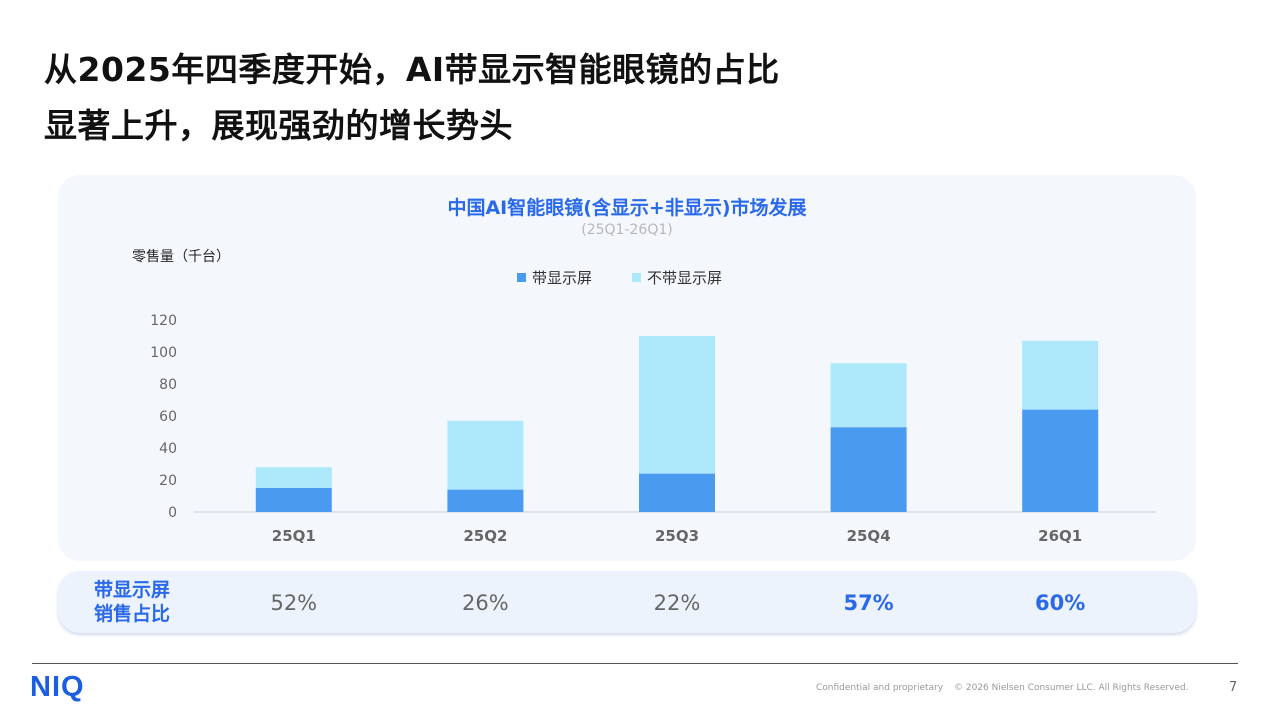 The height and width of the screenshot is (715, 1274). I want to click on legend-swatch-display, so click(521, 277).